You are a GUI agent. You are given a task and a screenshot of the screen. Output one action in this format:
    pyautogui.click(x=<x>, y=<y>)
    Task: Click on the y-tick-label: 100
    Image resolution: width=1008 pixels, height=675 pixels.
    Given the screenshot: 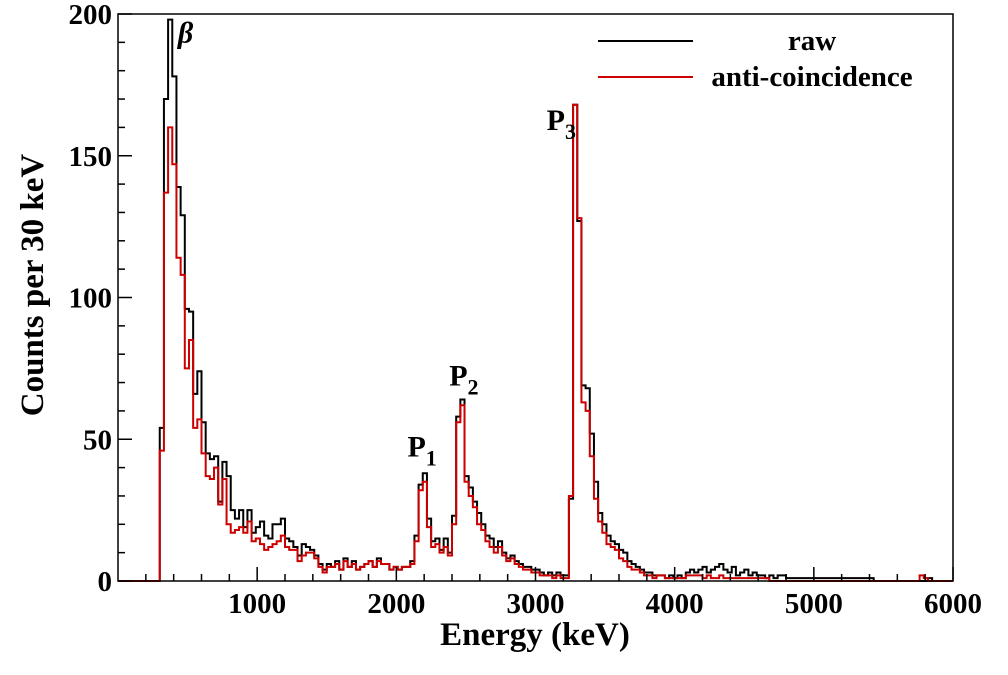 What is the action you would take?
    pyautogui.click(x=91, y=299)
    